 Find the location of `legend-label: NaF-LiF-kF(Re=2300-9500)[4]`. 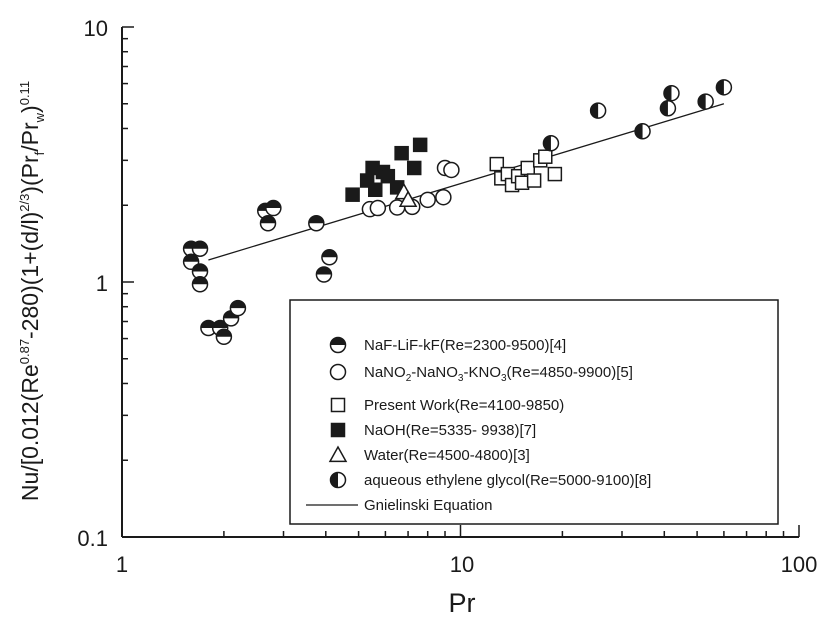

legend-label: NaF-LiF-kF(Re=2300-9500)[4] is located at coordinates (465, 345).